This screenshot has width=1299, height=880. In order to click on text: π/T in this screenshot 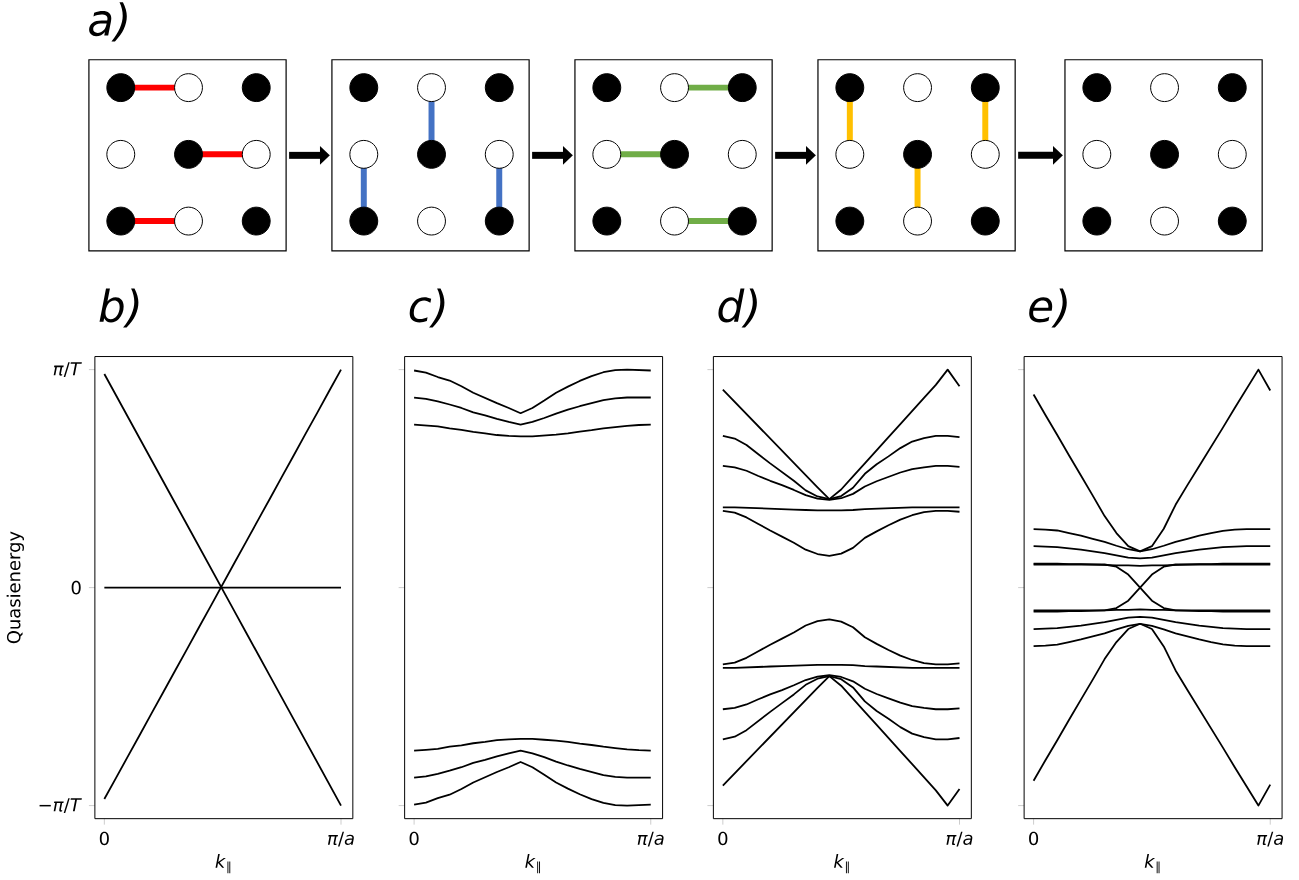, I will do `click(67, 369)`.